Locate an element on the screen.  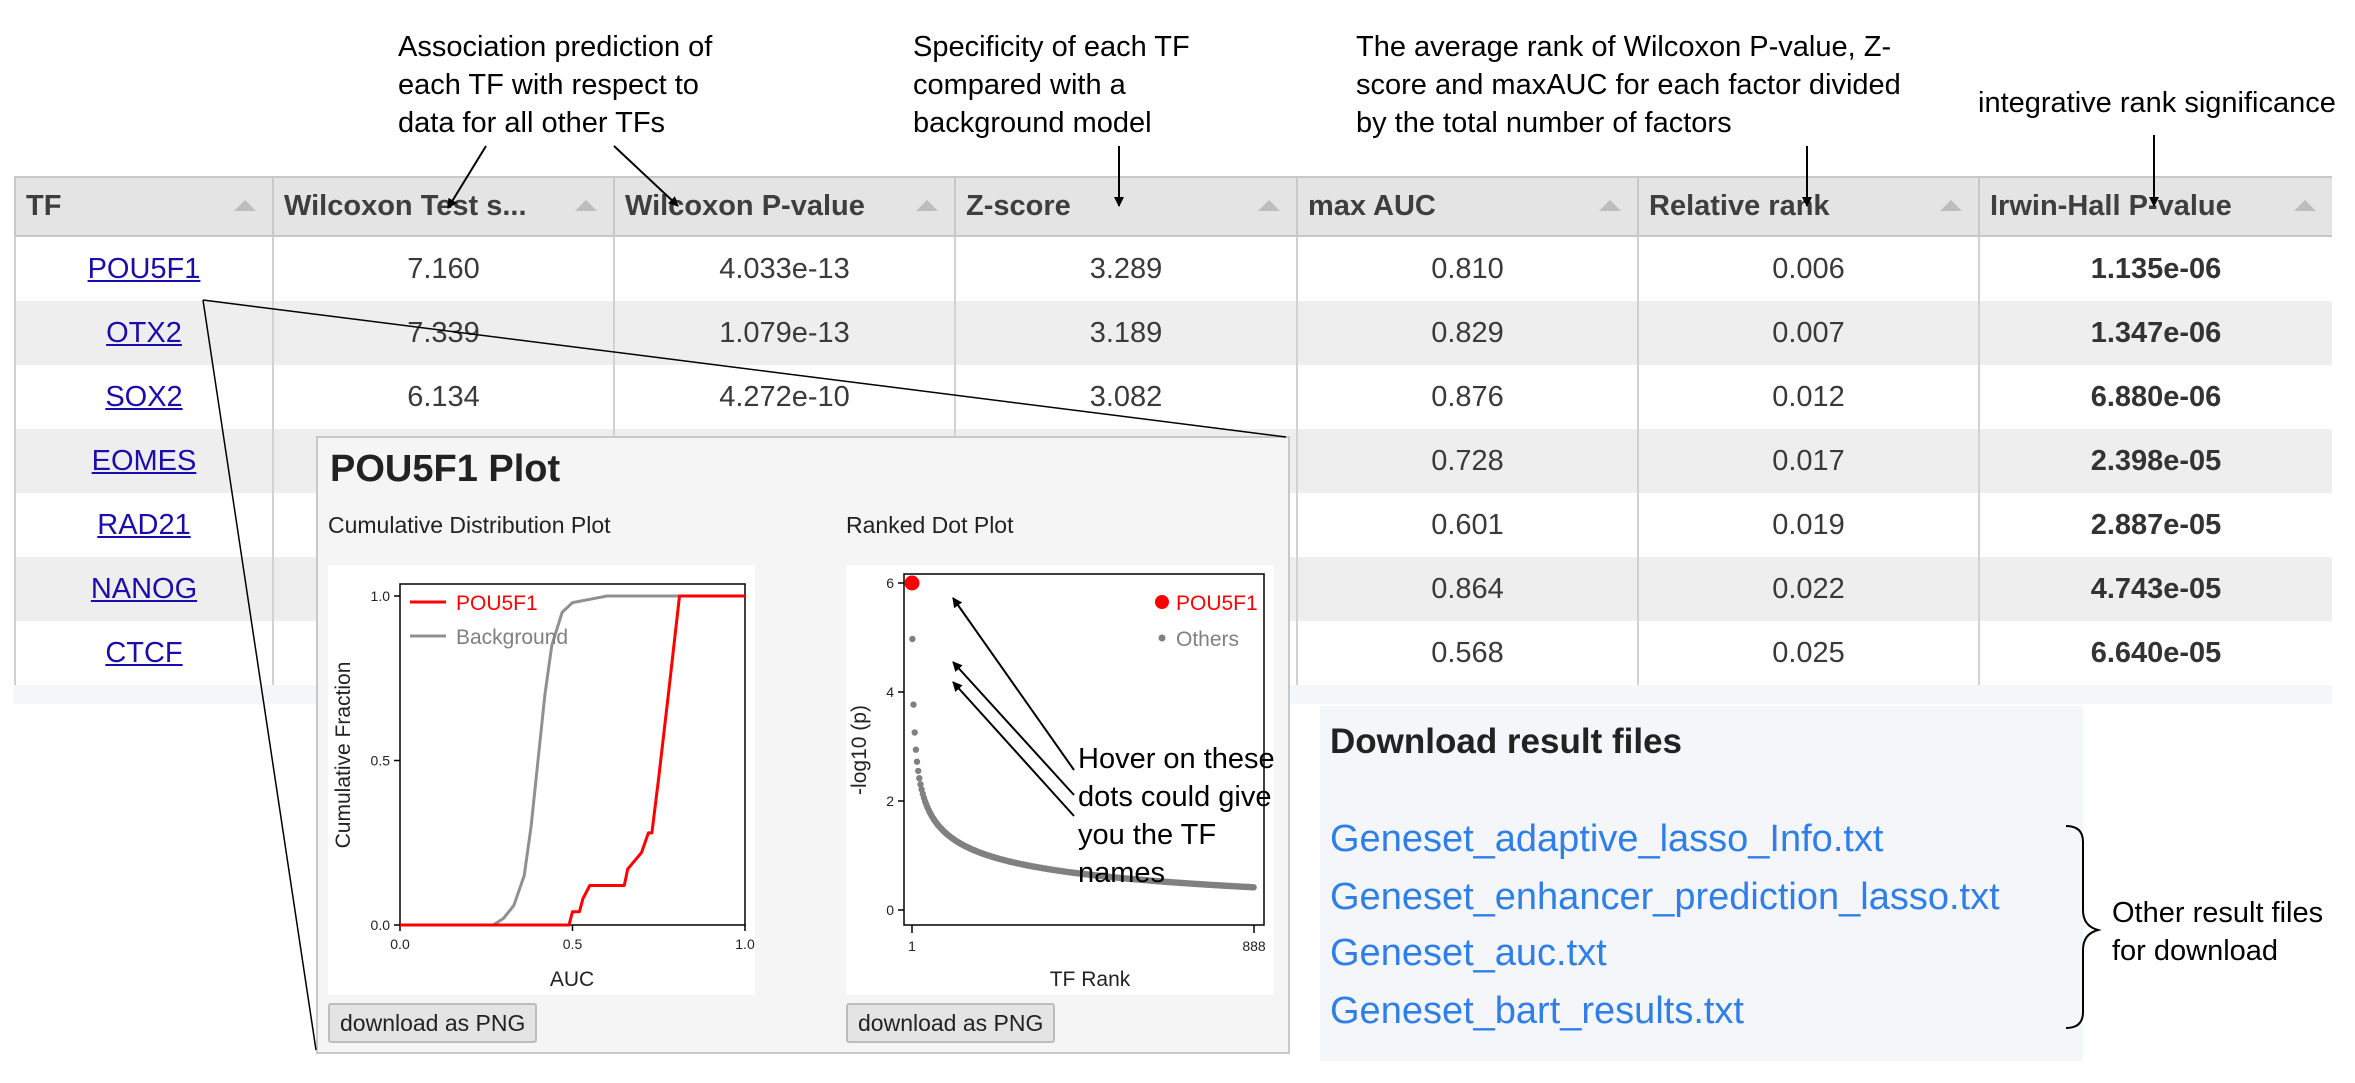
rank-y-tick-label: 6 is located at coordinates (890, 583).